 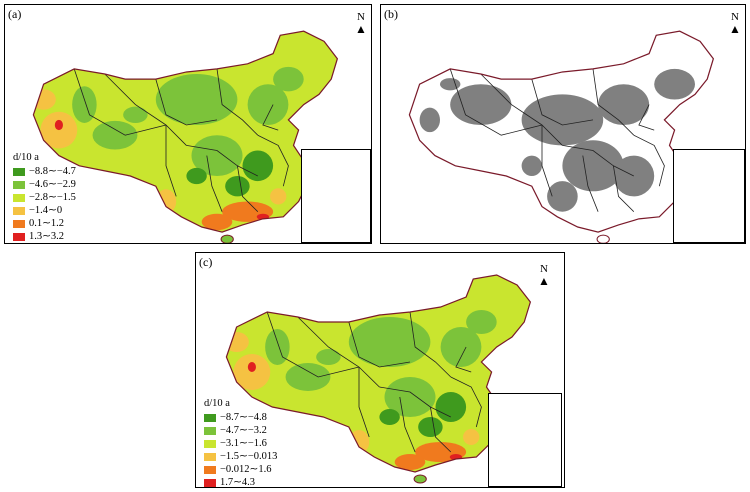 I want to click on legend-item: −4.6∼−2.9, so click(x=44, y=184).